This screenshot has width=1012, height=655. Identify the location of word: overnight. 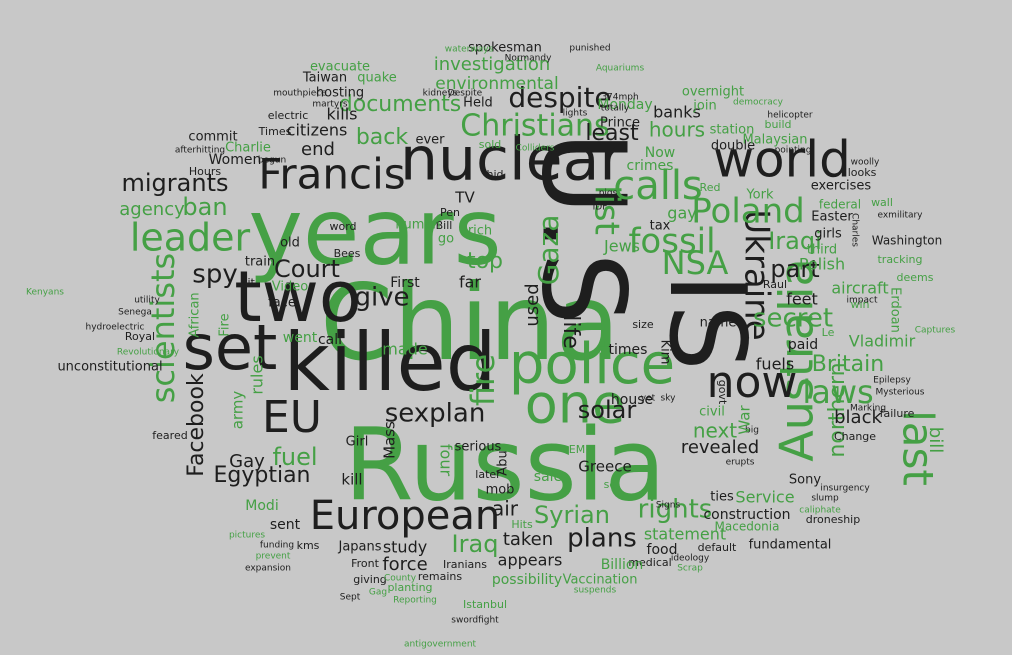
(713, 92).